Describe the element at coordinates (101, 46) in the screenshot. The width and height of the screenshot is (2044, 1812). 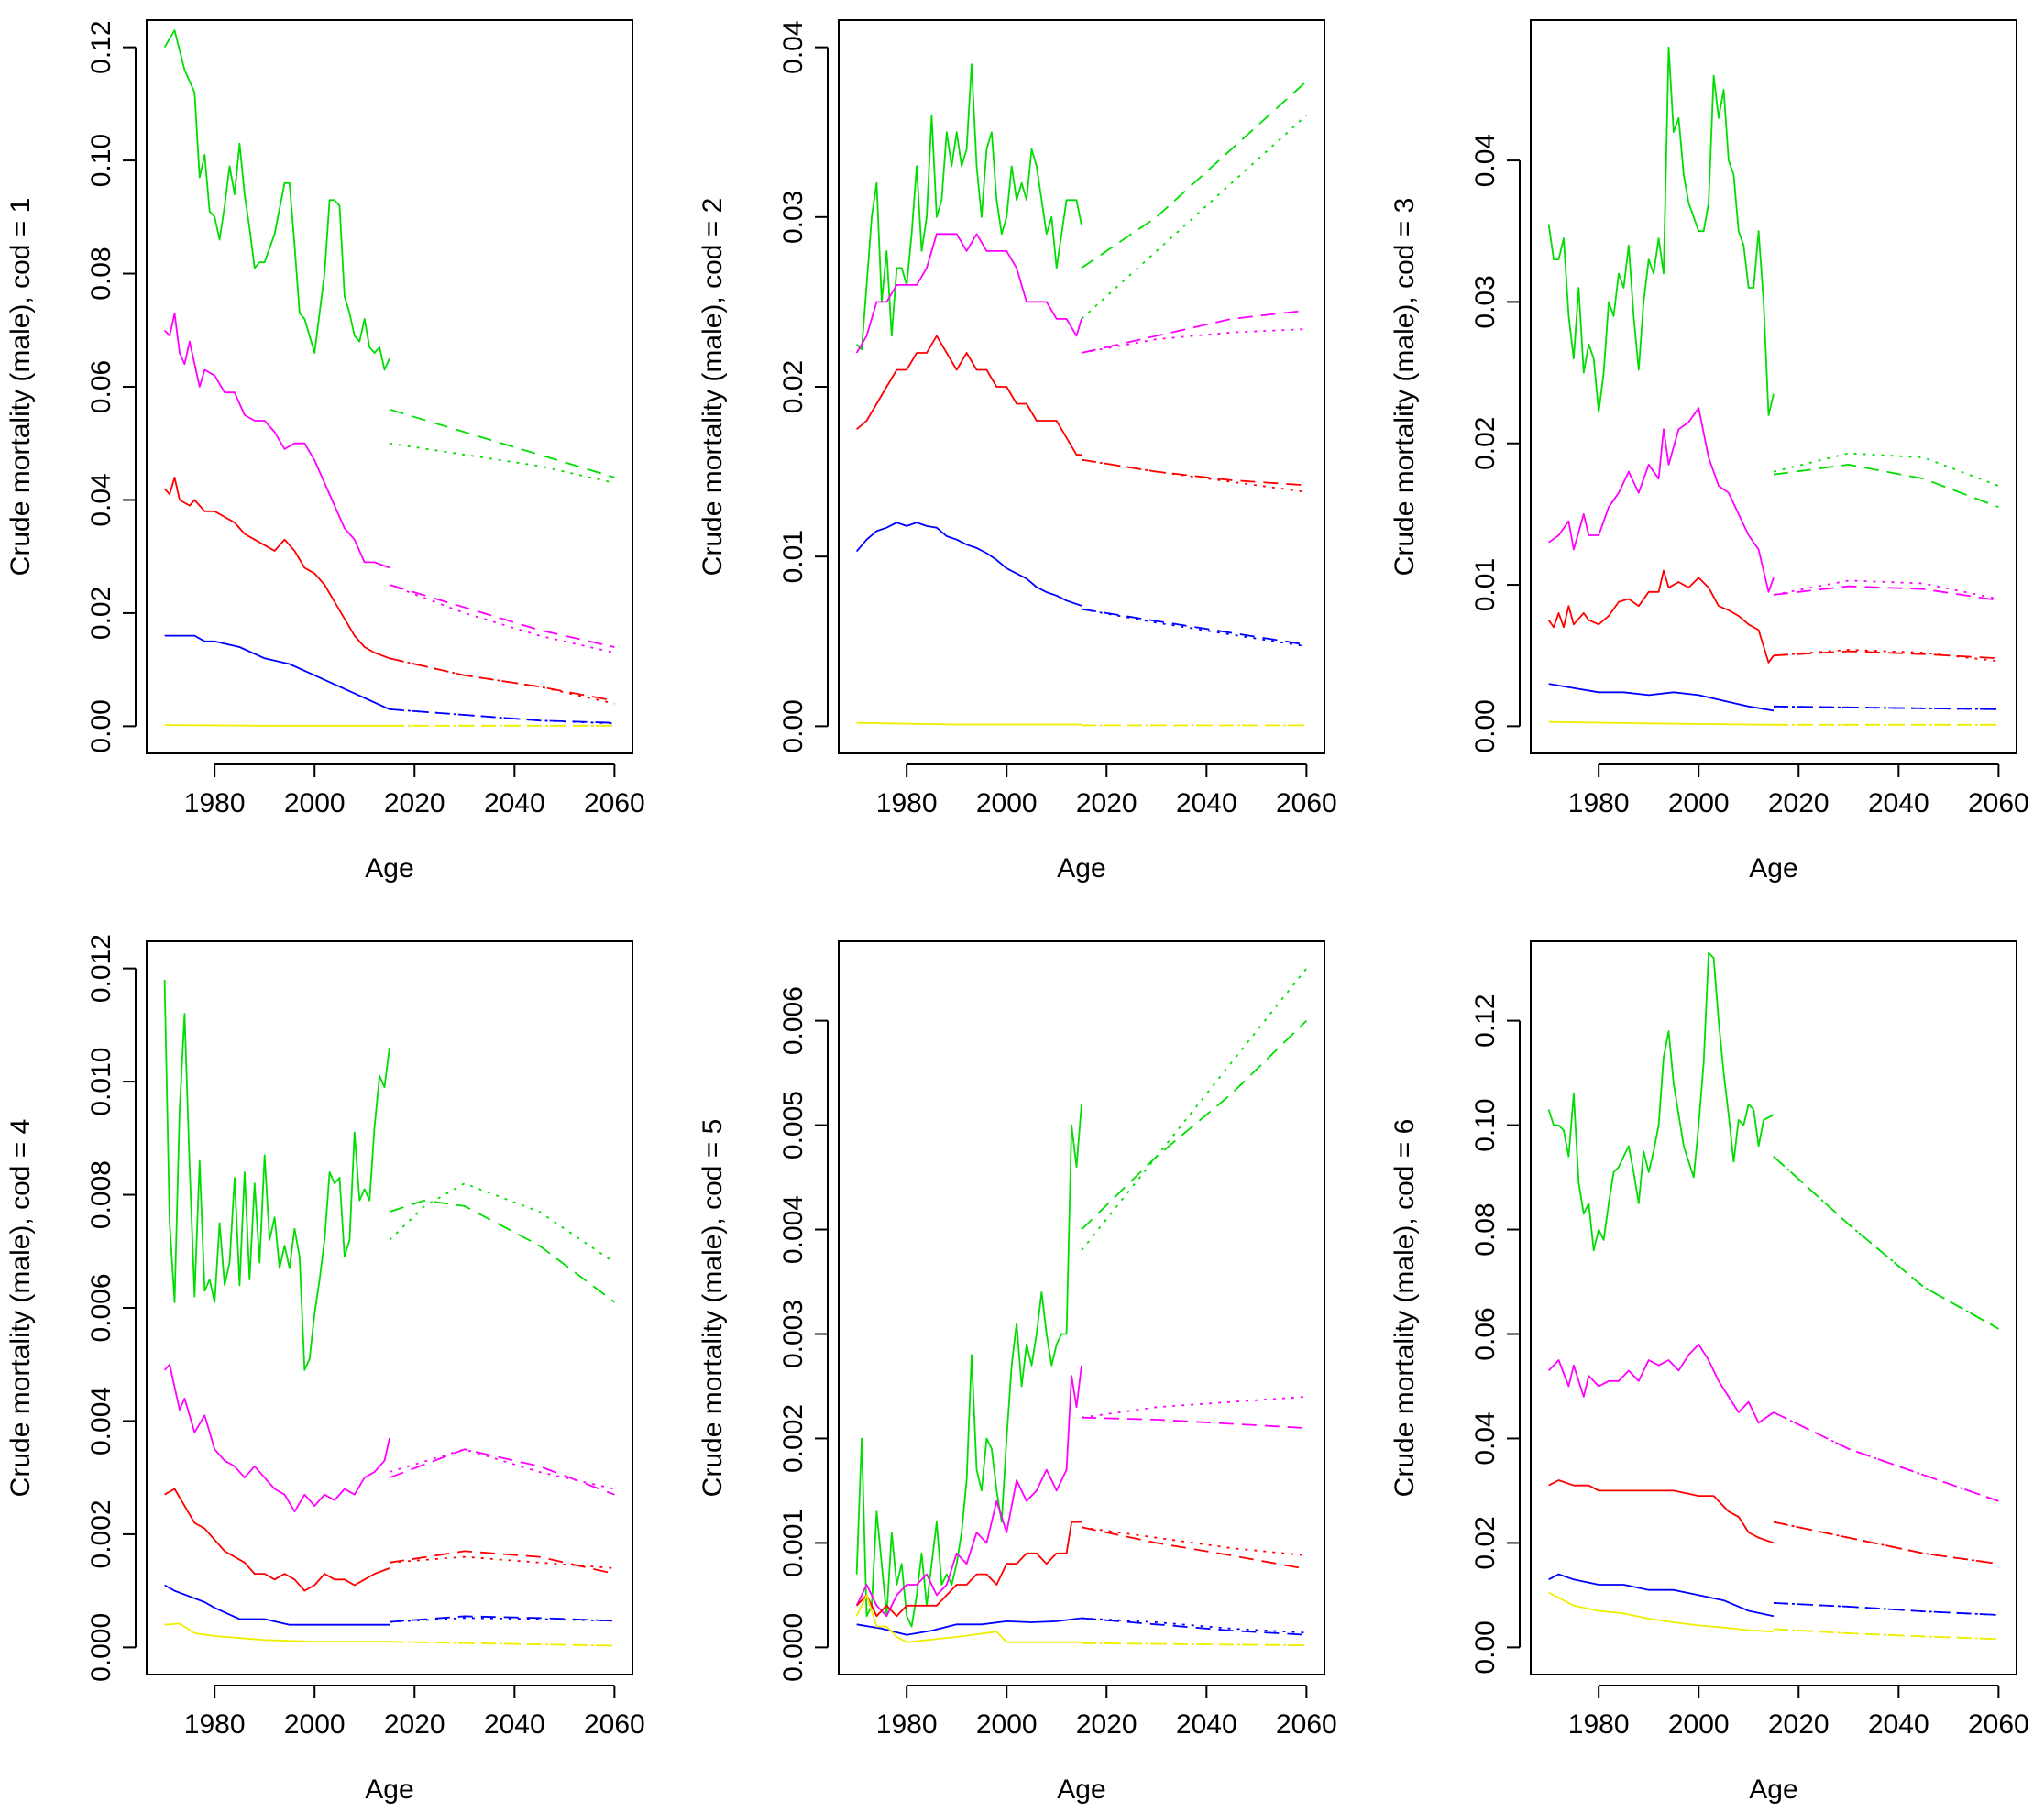
I see `y-tick-label: 0.12` at that location.